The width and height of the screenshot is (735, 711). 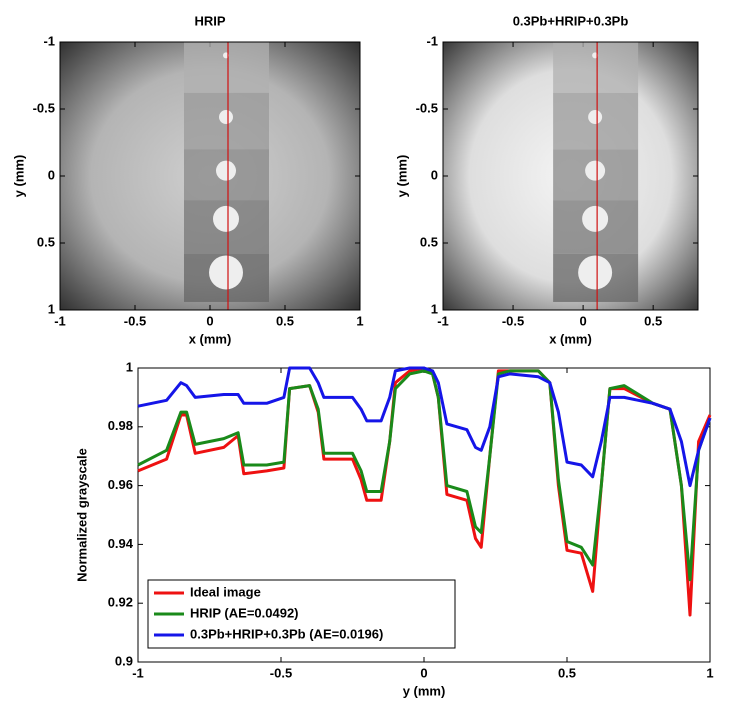 What do you see at coordinates (286, 633) in the screenshot?
I see `legend-label: 0.3Pb+HRIP+0.3Pb (AE=0.0196)` at bounding box center [286, 633].